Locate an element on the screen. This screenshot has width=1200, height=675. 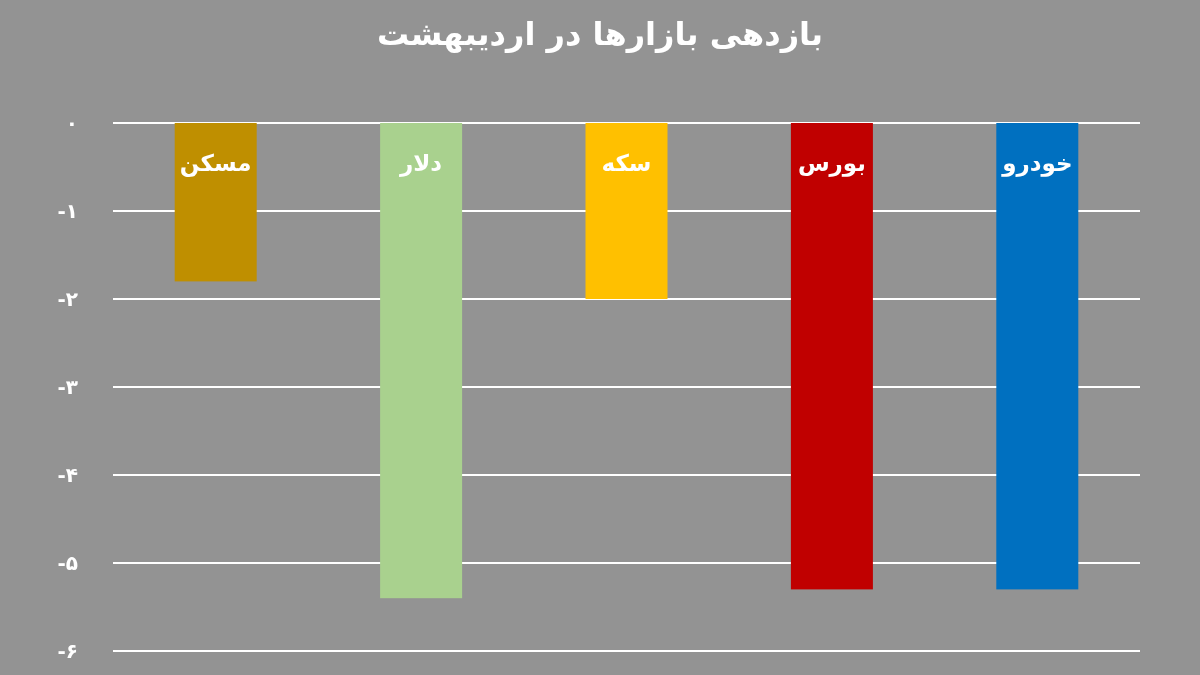
y-tick-label: -۶ is located at coordinates (67, 651).